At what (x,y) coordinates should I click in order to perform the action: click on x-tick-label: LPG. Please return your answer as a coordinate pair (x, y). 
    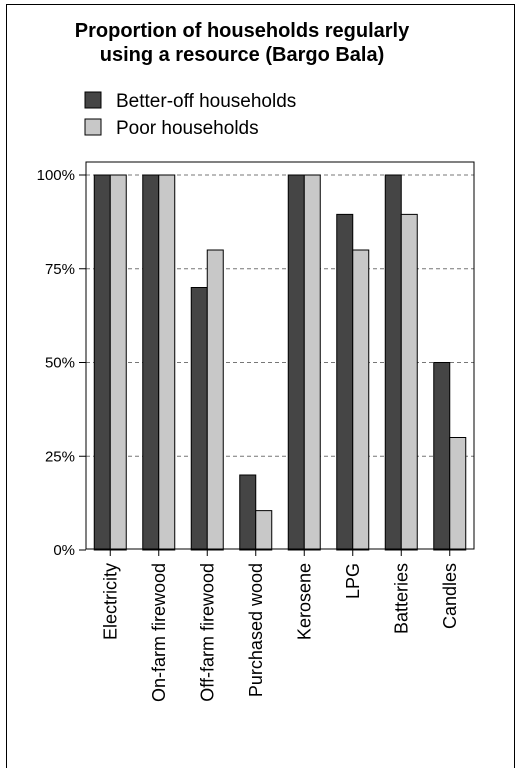
    Looking at the image, I should click on (353, 581).